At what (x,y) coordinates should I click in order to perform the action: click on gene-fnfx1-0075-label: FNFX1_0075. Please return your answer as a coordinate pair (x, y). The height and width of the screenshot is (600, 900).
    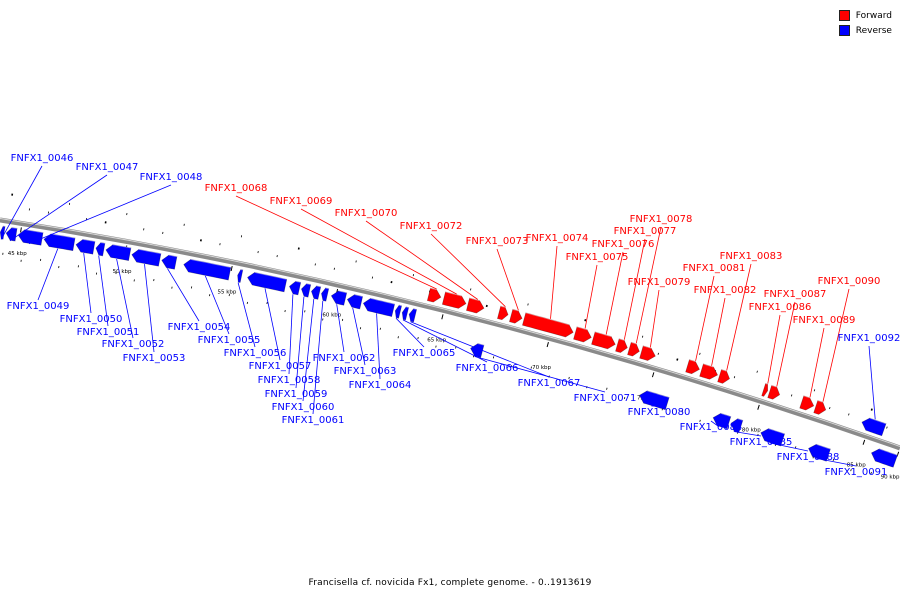
    Looking at the image, I should click on (597, 257).